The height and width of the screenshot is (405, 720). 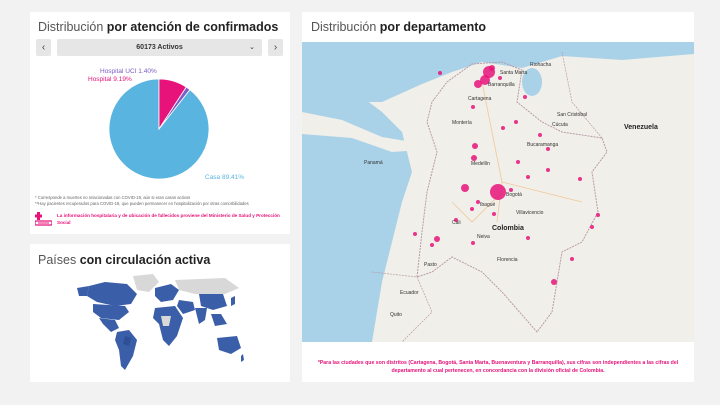 I want to click on label-cartagena: Cartagena, so click(x=480, y=99).